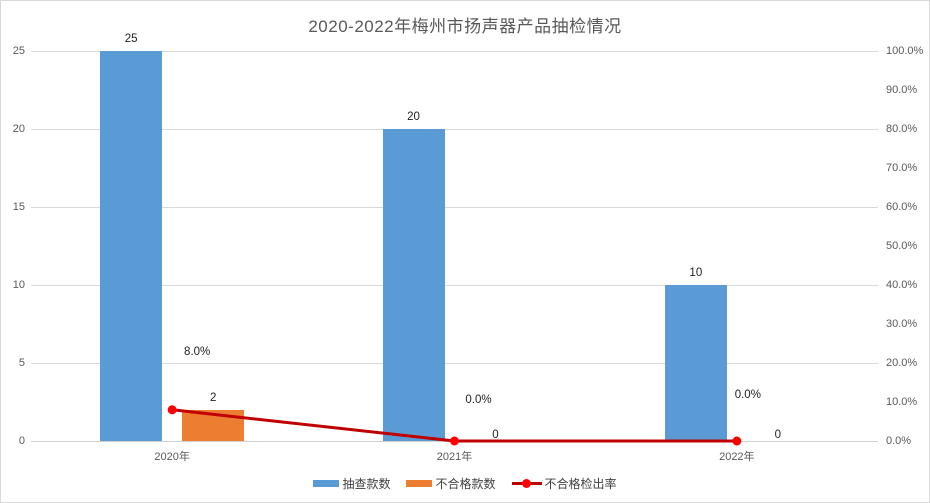 This screenshot has width=930, height=503. I want to click on legend-item: 不合格款数, so click(451, 483).